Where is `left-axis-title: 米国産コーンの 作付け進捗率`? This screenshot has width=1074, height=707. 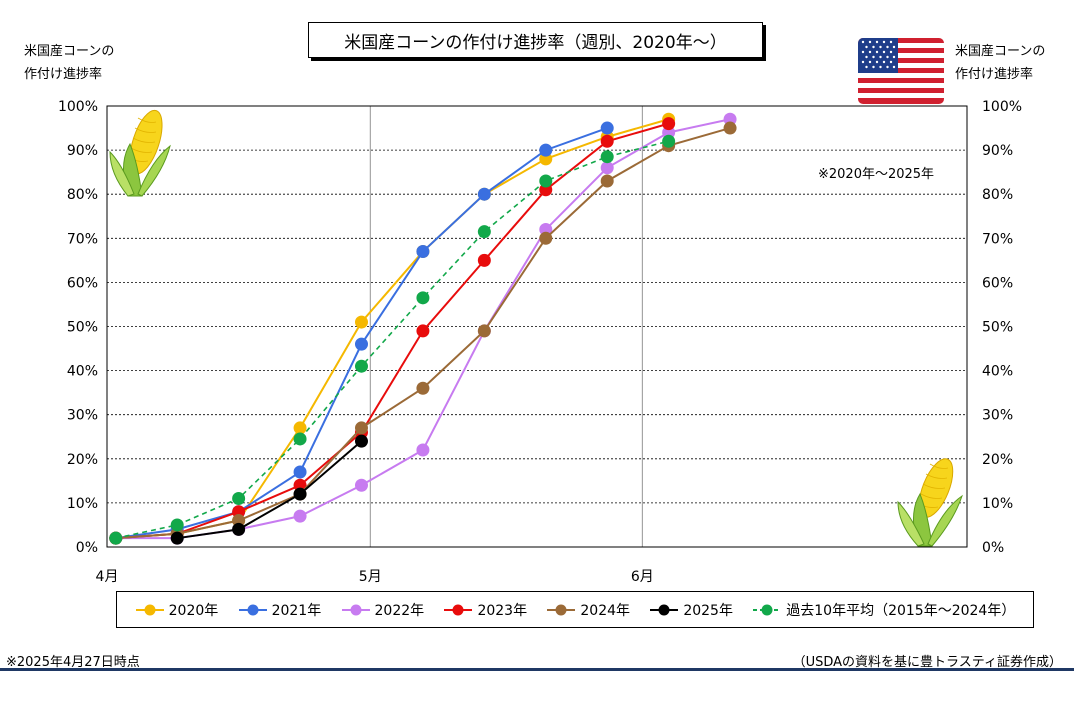
left-axis-title: 米国産コーンの 作付け進捗率 is located at coordinates (69, 63).